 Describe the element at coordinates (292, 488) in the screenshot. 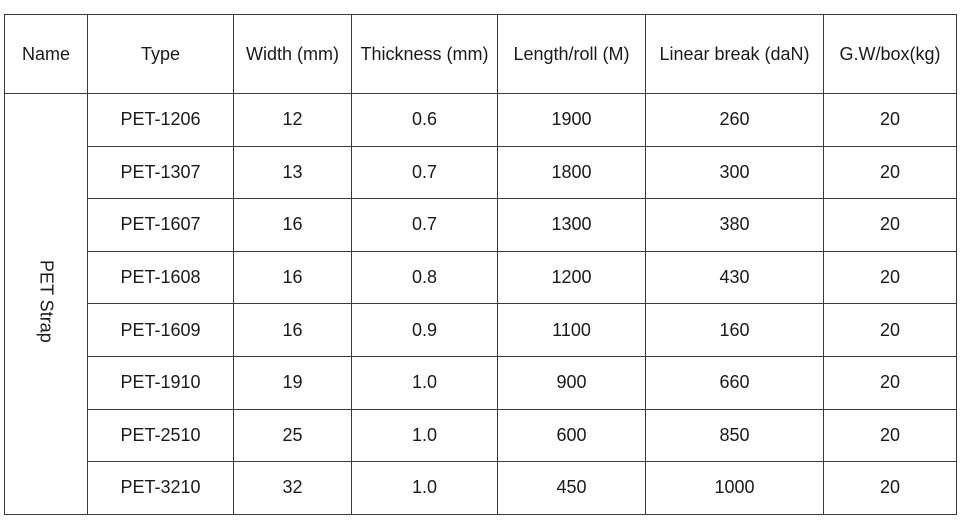

I see `cell-width: 32` at that location.